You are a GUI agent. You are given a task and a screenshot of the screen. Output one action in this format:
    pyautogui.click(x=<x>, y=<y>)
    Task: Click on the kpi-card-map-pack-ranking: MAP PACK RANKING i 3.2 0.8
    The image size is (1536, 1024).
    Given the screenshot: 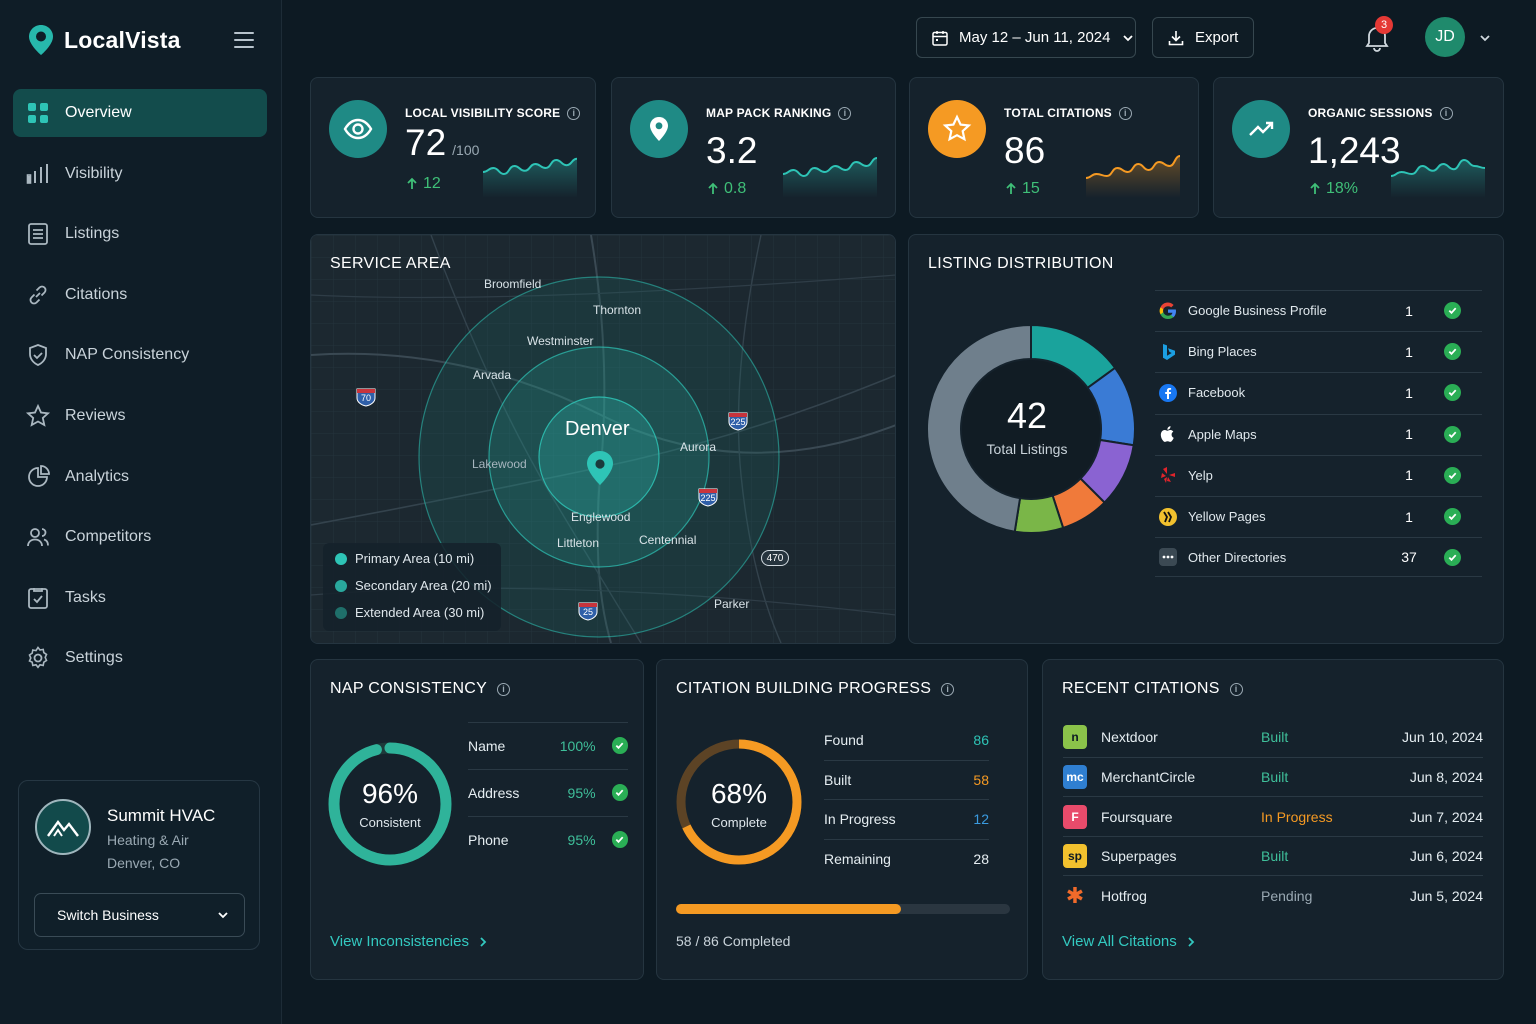 What is the action you would take?
    pyautogui.click(x=753, y=147)
    